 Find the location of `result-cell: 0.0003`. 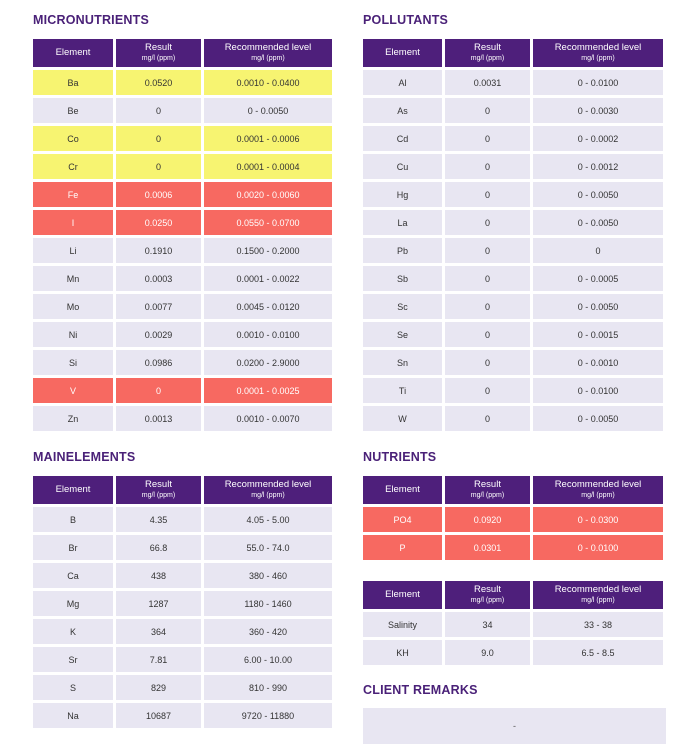

result-cell: 0.0003 is located at coordinates (158, 278).